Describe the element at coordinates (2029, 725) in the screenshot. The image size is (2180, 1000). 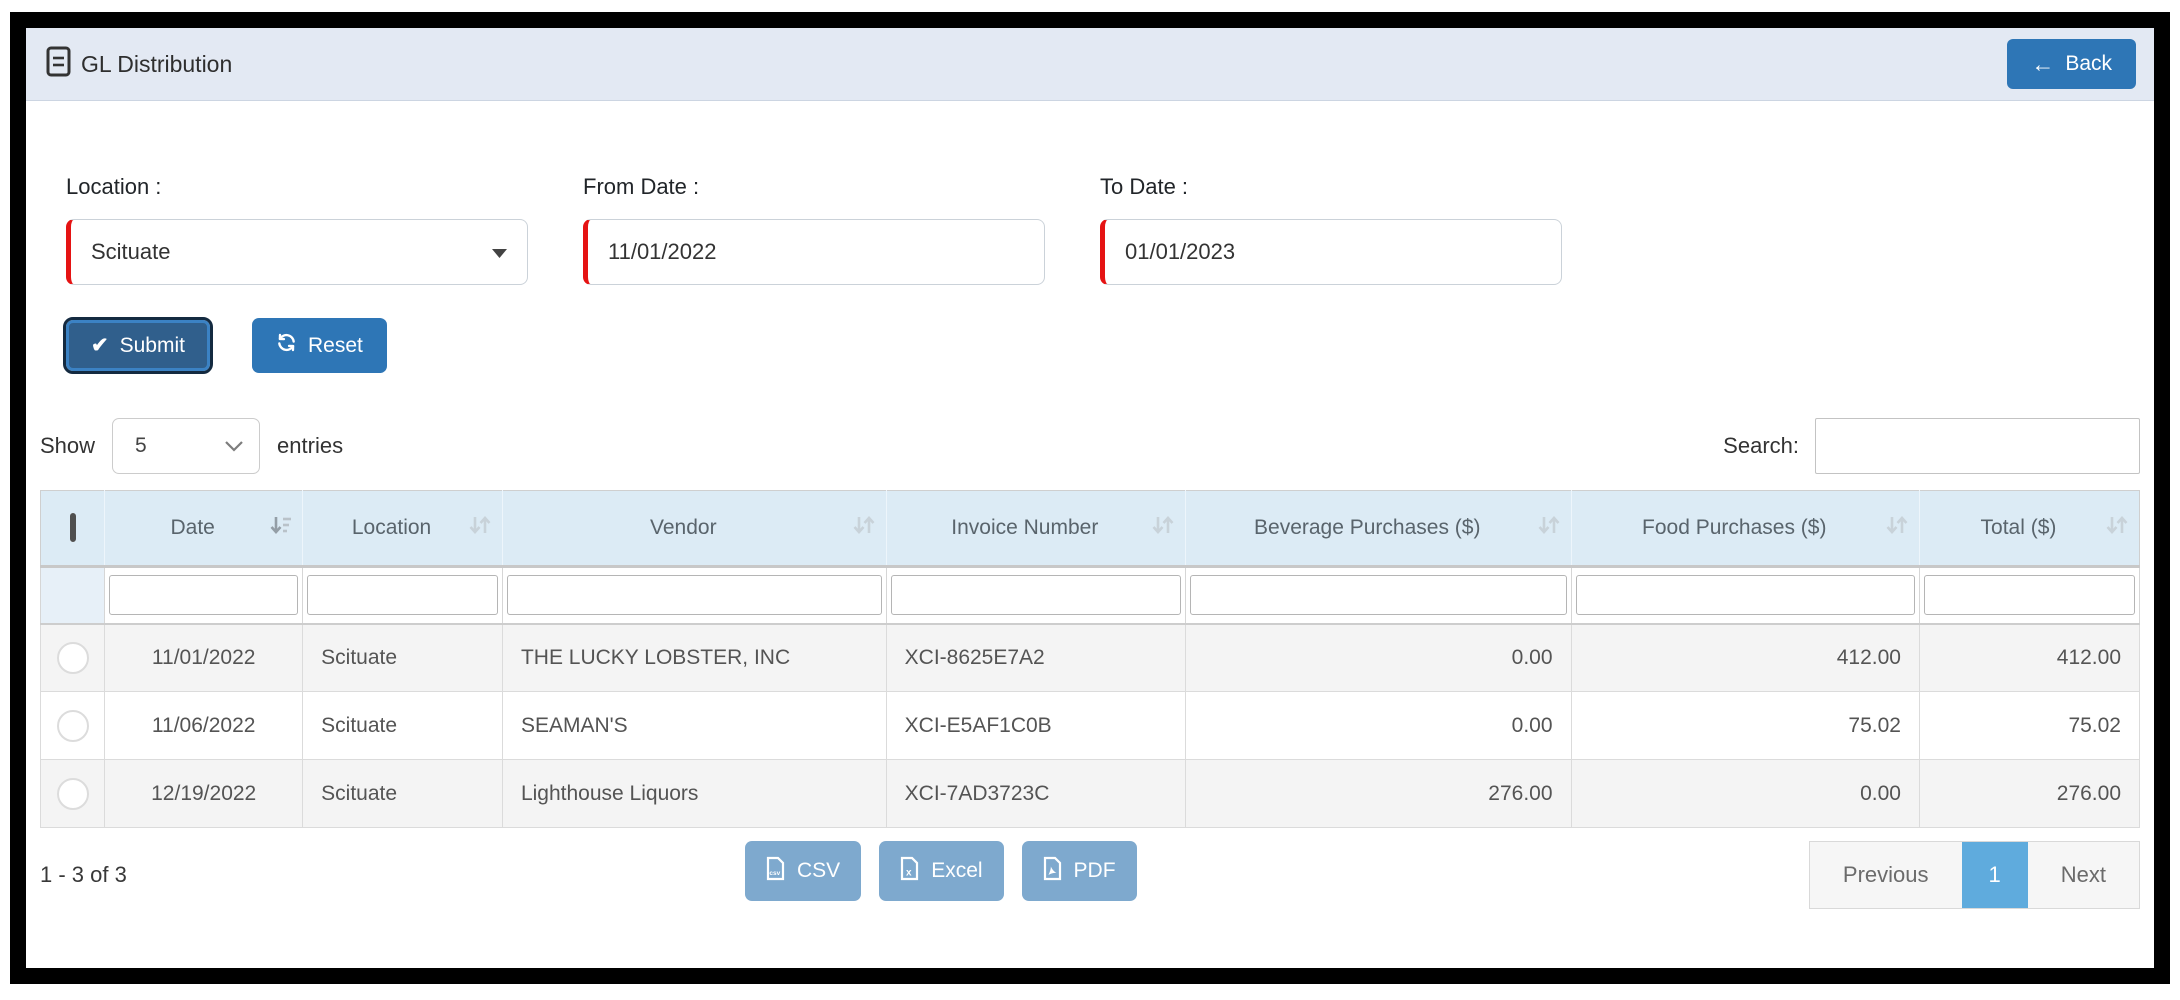
I see `cell-total: 75.02` at that location.